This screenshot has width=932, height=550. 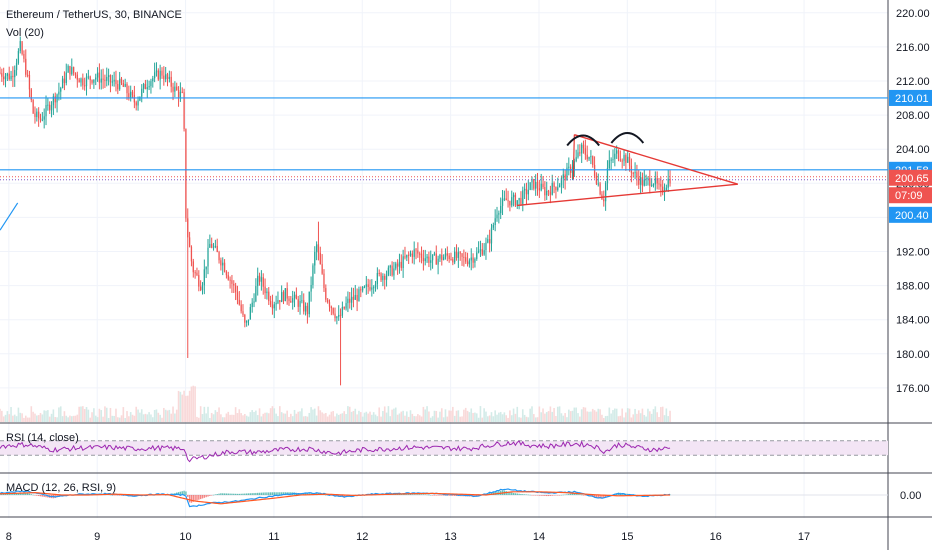 What do you see at coordinates (9, 216) in the screenshot?
I see `trend-line` at bounding box center [9, 216].